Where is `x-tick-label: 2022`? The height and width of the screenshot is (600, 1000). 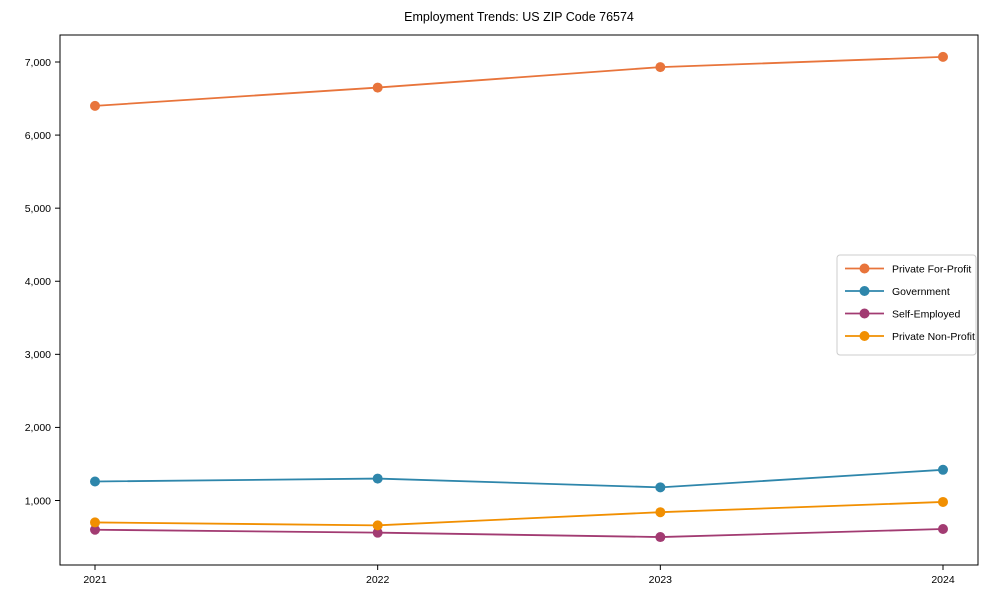 x-tick-label: 2022 is located at coordinates (378, 580).